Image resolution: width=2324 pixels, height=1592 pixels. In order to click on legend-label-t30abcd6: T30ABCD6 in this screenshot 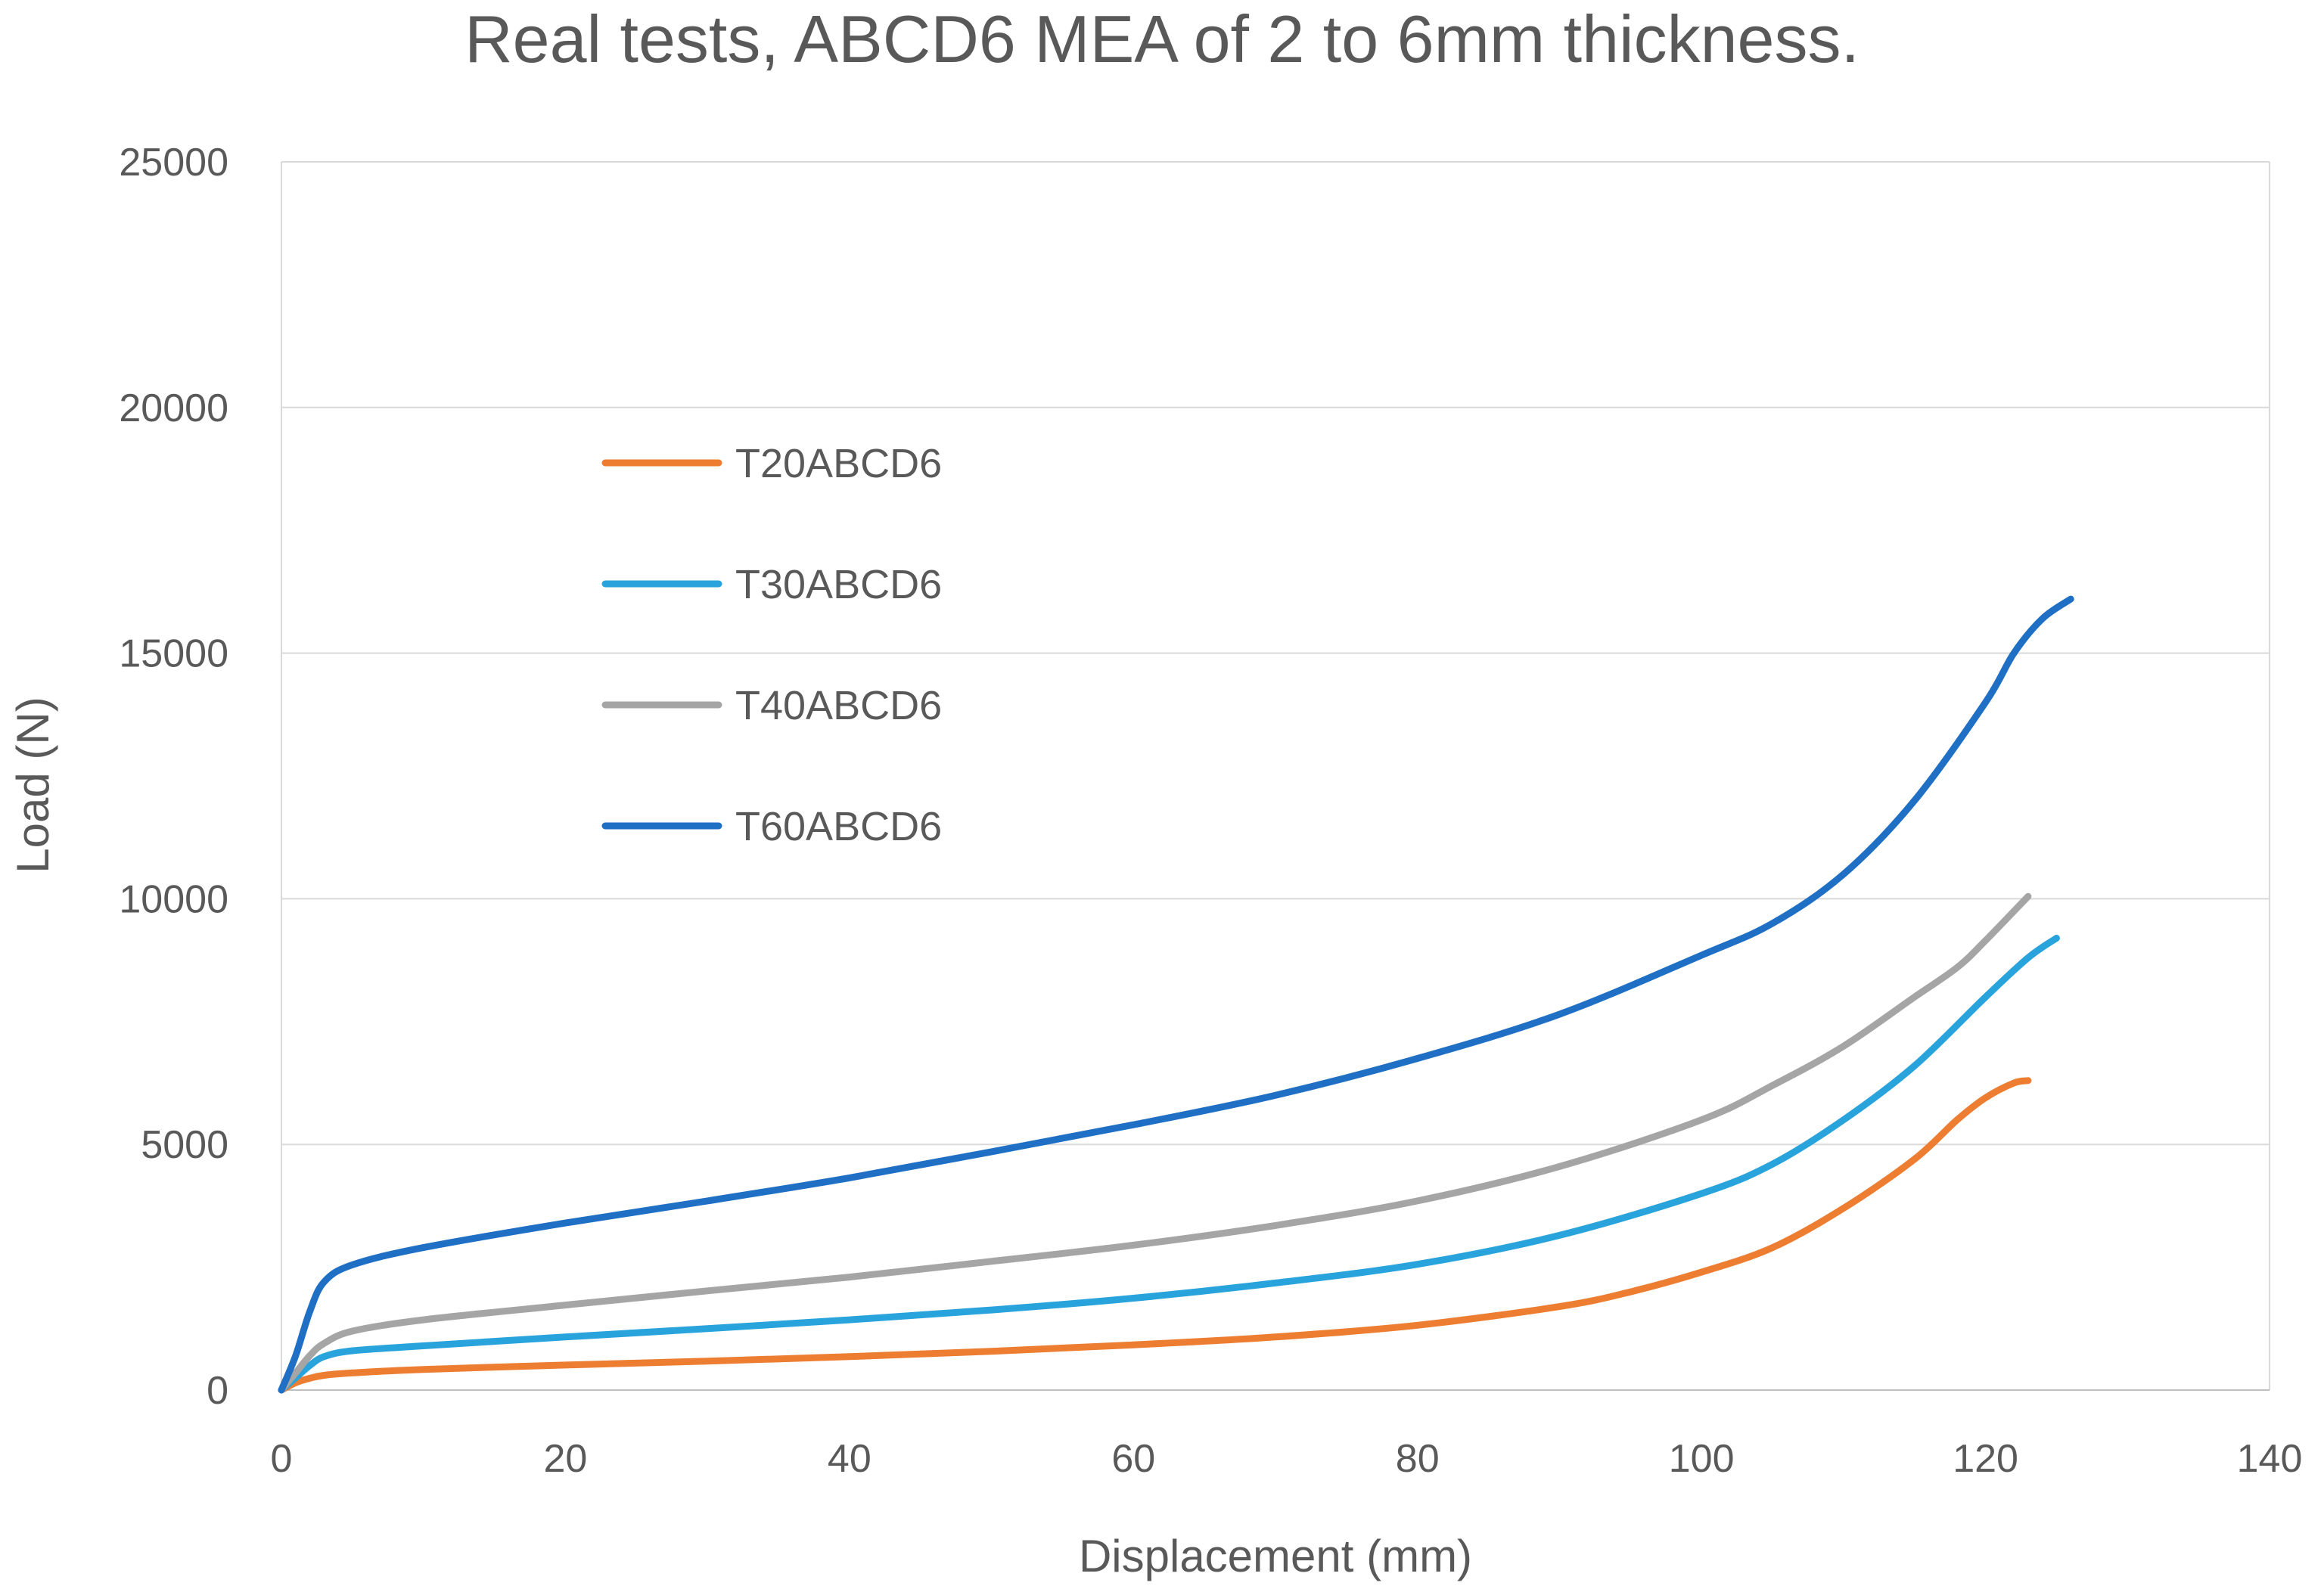, I will do `click(838, 584)`.